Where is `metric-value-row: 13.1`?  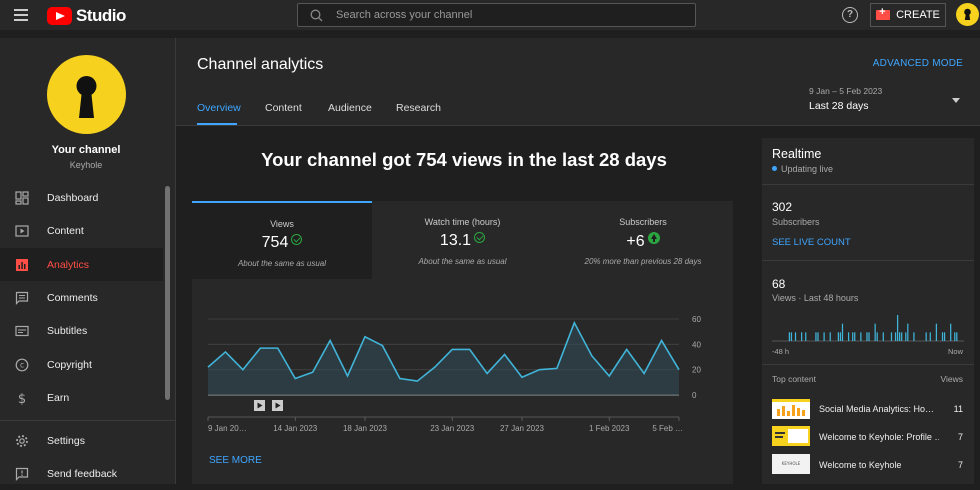 metric-value-row: 13.1 is located at coordinates (462, 241).